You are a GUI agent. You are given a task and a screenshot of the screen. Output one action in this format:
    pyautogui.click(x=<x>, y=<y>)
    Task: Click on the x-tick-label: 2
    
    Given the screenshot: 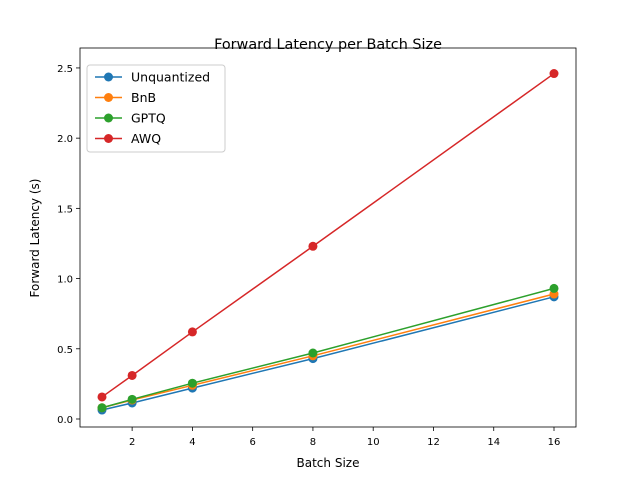 What is the action you would take?
    pyautogui.click(x=132, y=442)
    